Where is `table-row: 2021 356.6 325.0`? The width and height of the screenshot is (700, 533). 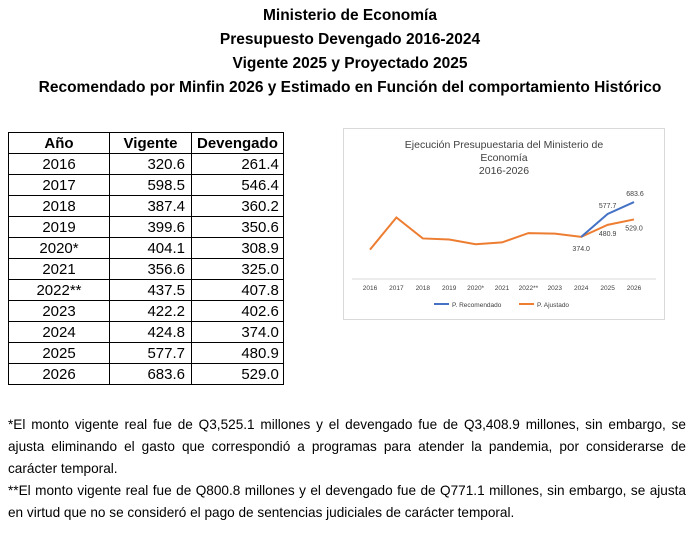 table-row: 2021 356.6 325.0 is located at coordinates (146, 269).